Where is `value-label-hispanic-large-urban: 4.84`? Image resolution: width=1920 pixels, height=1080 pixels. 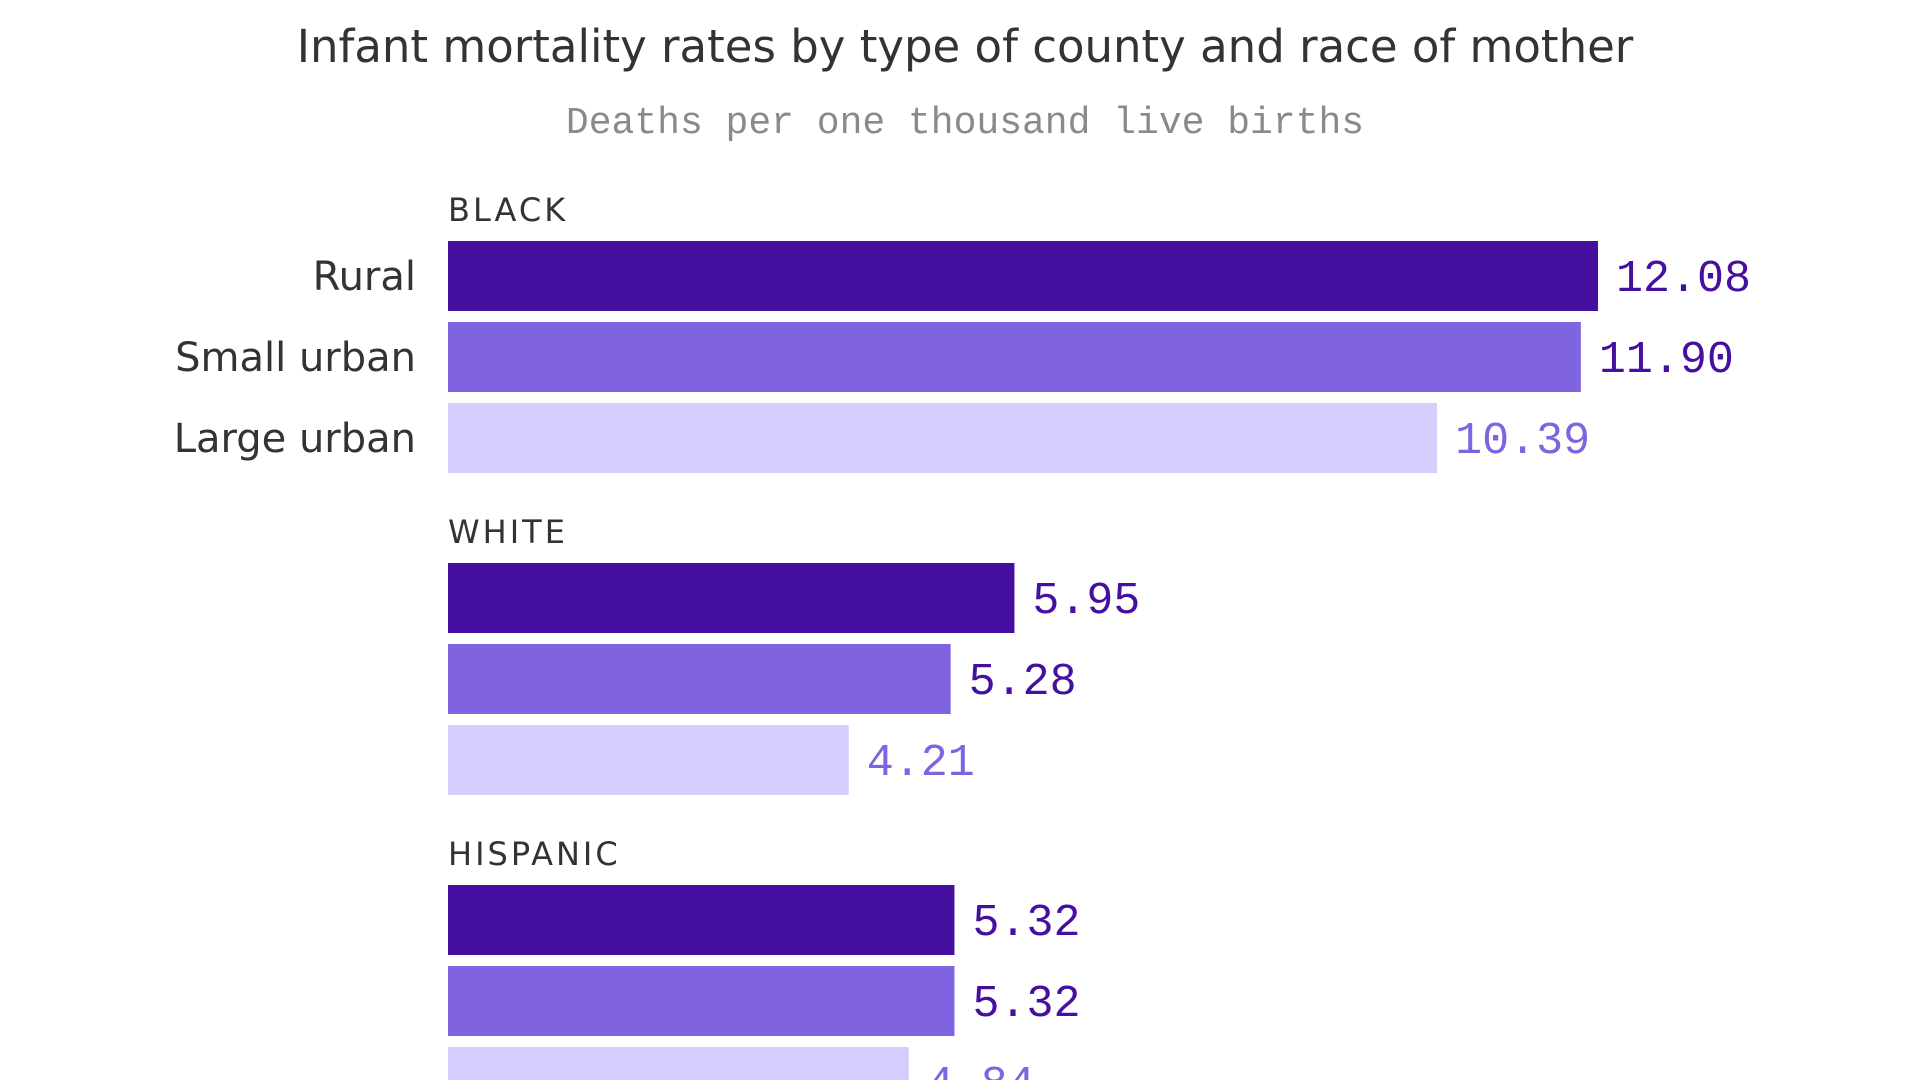
value-label-hispanic-large-urban: 4.84 is located at coordinates (981, 1070).